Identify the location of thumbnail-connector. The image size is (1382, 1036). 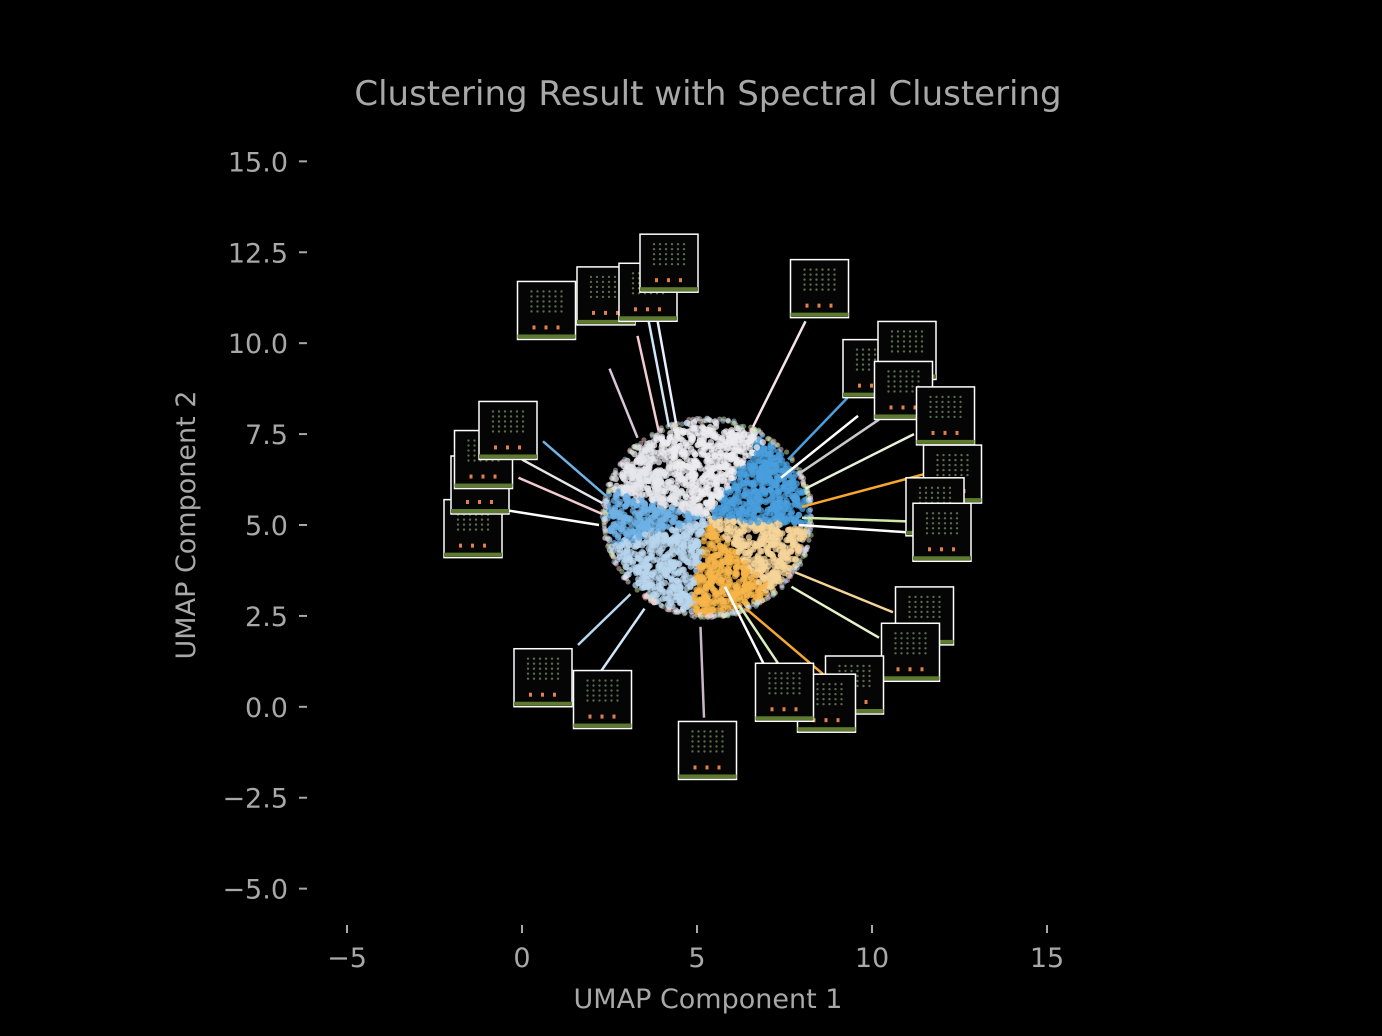
(819, 446).